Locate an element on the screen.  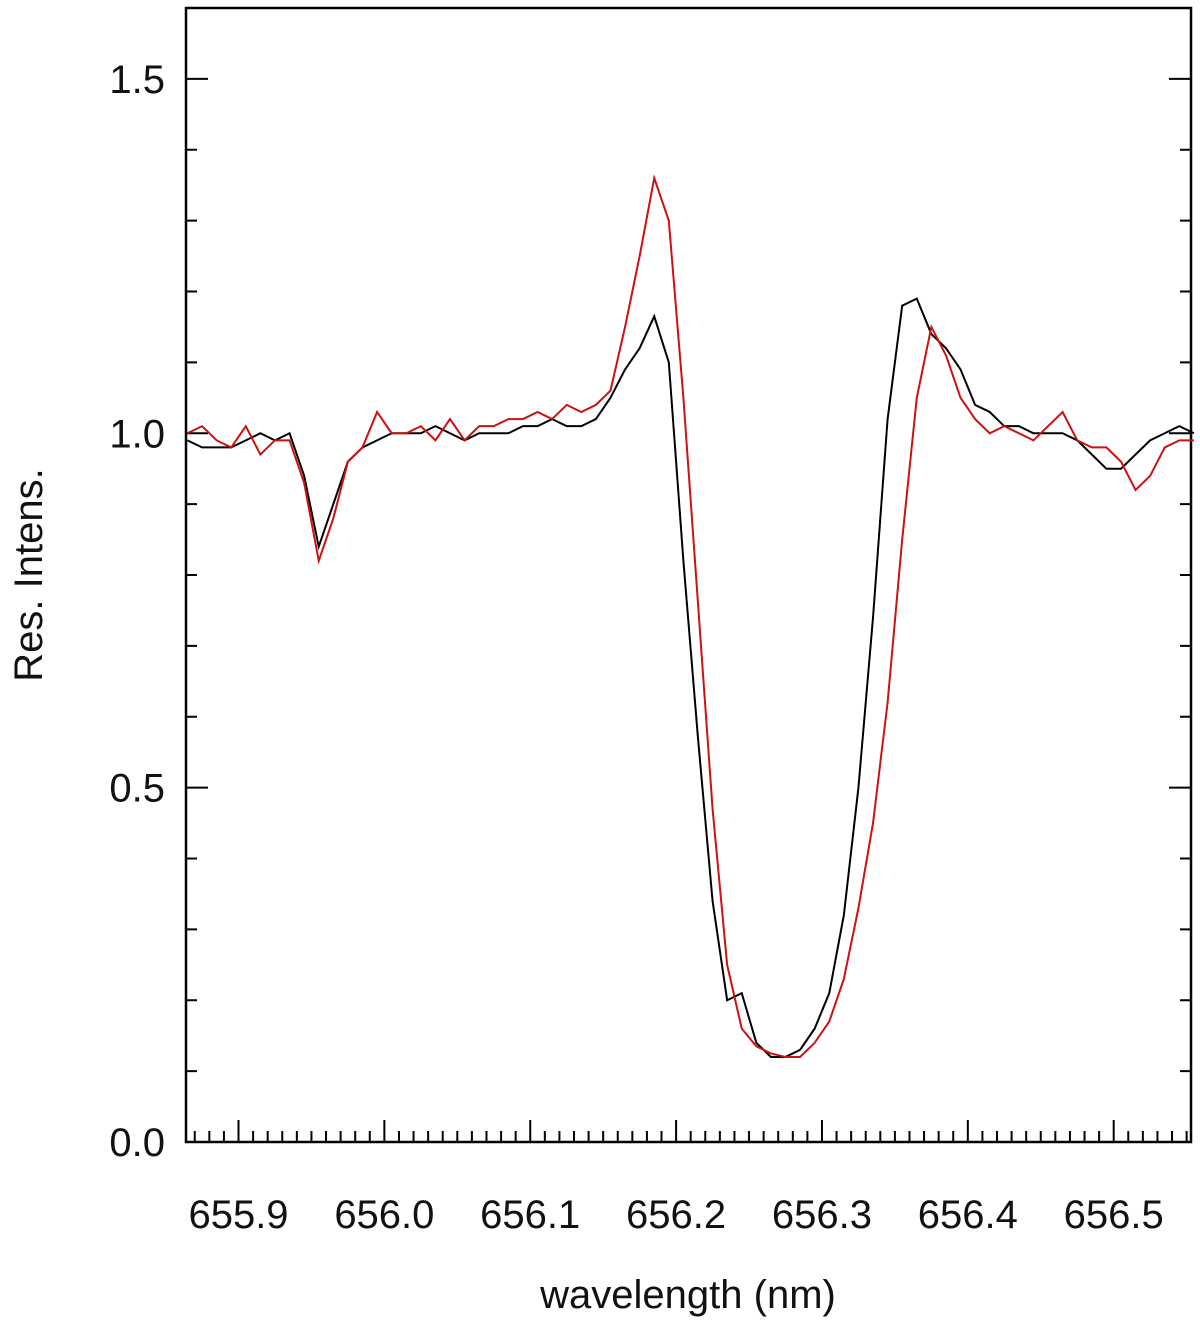
x-tick-label: 656.1 is located at coordinates (530, 1215).